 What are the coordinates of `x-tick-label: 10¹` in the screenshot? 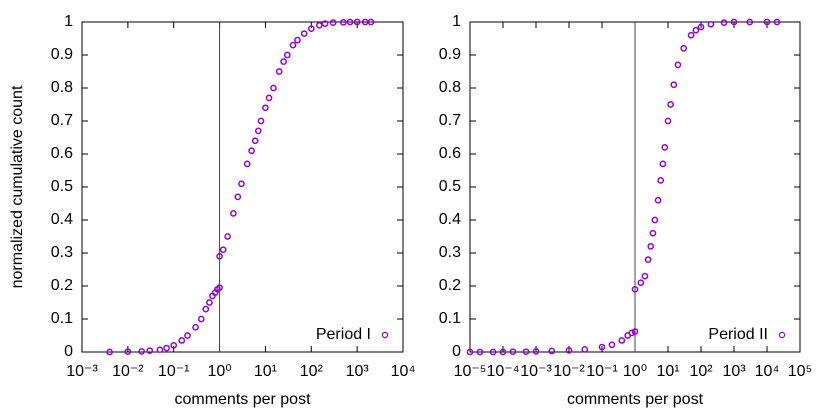 It's located at (667, 371).